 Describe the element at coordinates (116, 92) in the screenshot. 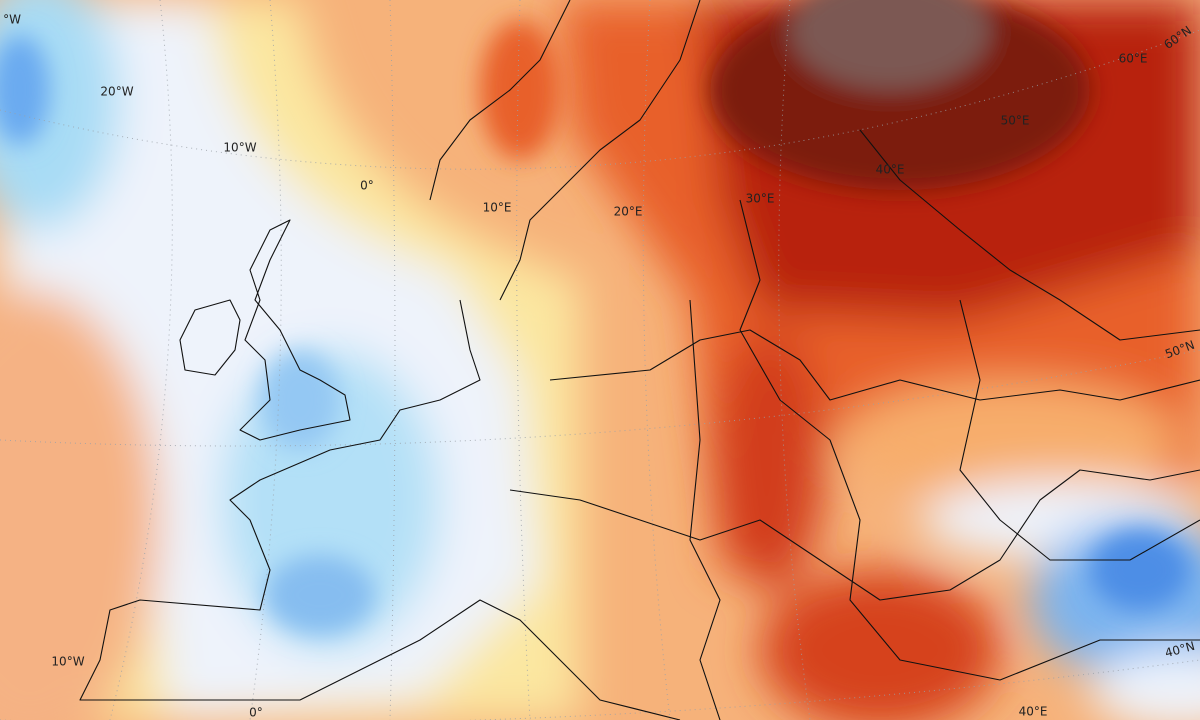

I see `longitude-label: 20°W` at that location.